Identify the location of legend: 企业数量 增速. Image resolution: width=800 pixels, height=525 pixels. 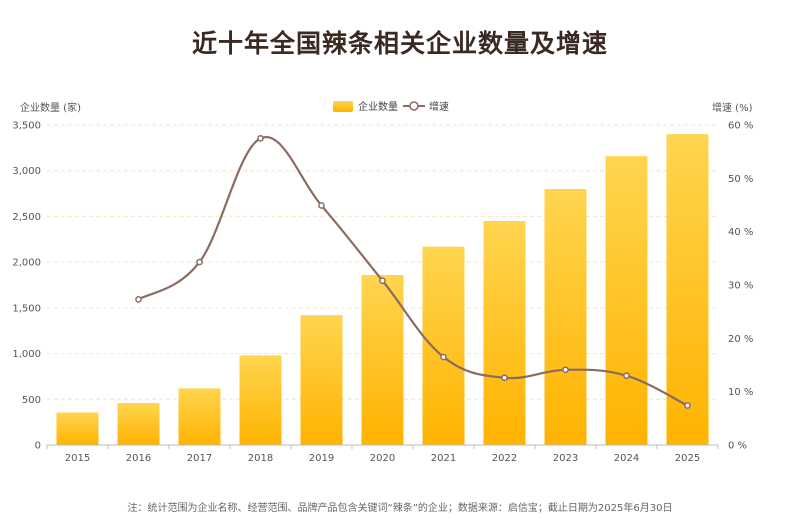
(391, 106).